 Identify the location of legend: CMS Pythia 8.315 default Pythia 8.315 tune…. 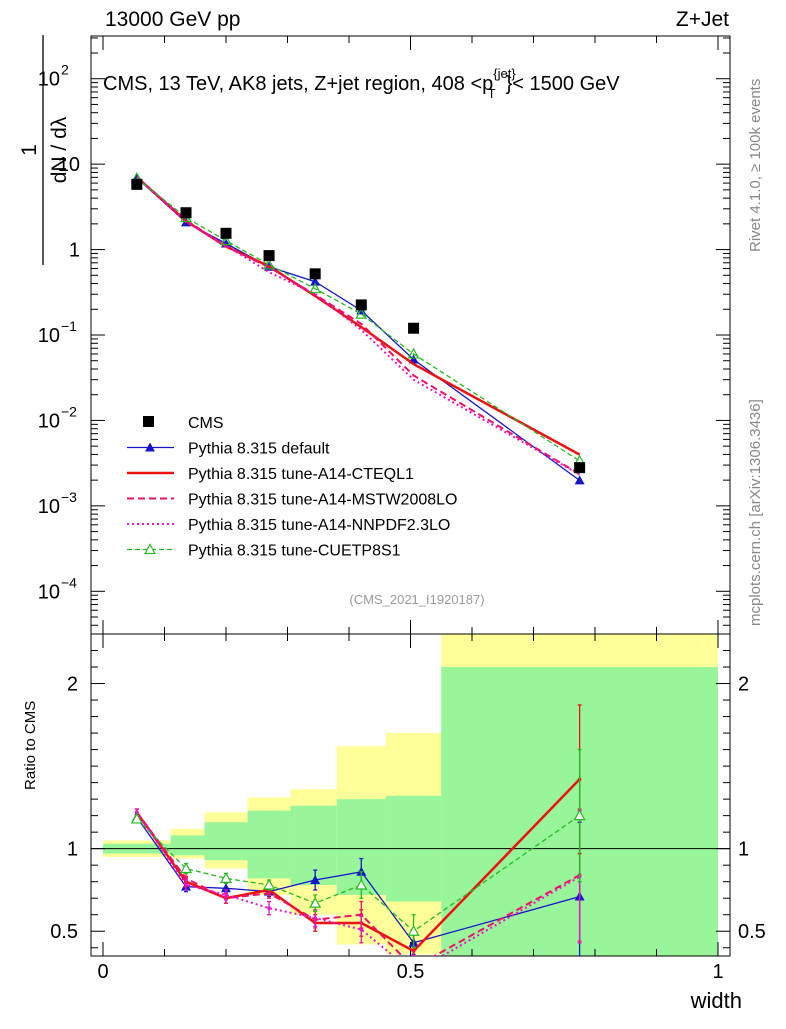
(292, 487).